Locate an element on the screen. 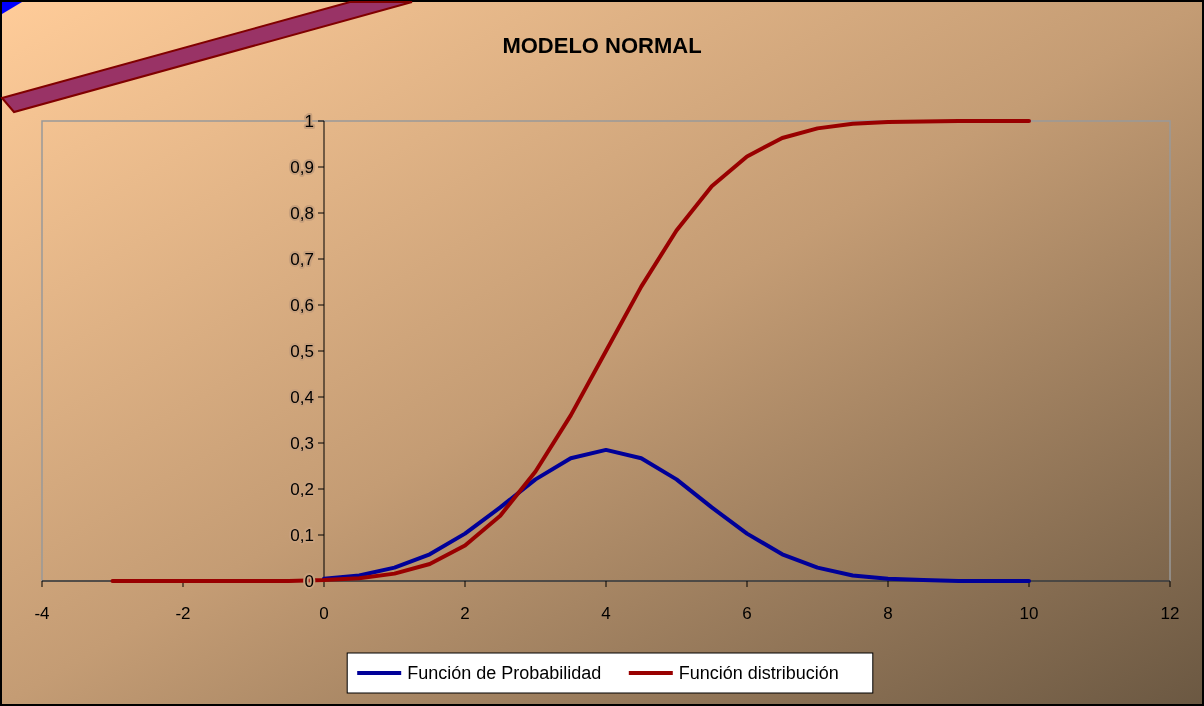 The height and width of the screenshot is (706, 1204). x-tick-label: 4 is located at coordinates (606, 613).